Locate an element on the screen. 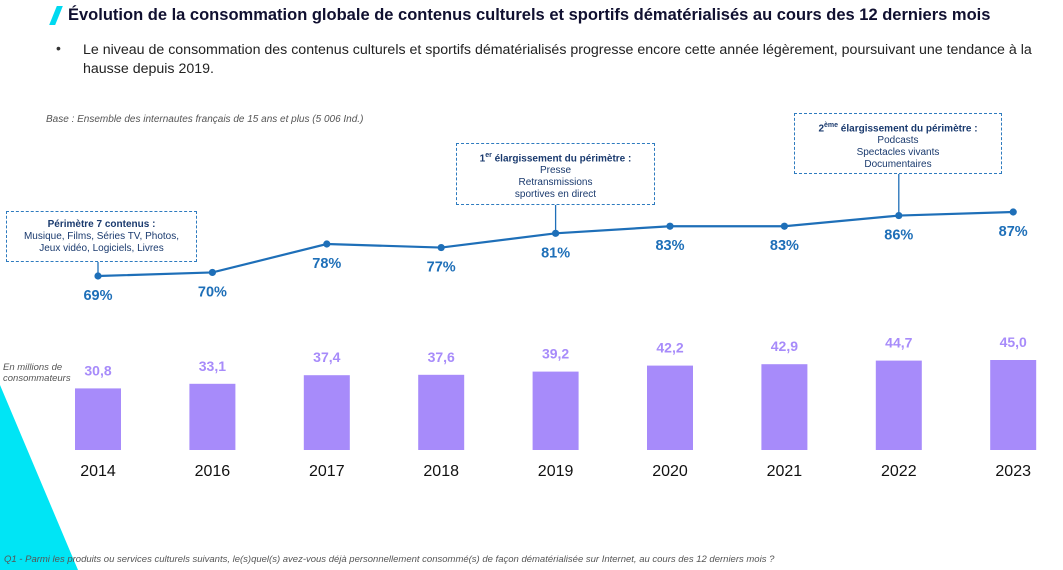 The height and width of the screenshot is (570, 1063). scope-second-line: Podcasts is located at coordinates (898, 141).